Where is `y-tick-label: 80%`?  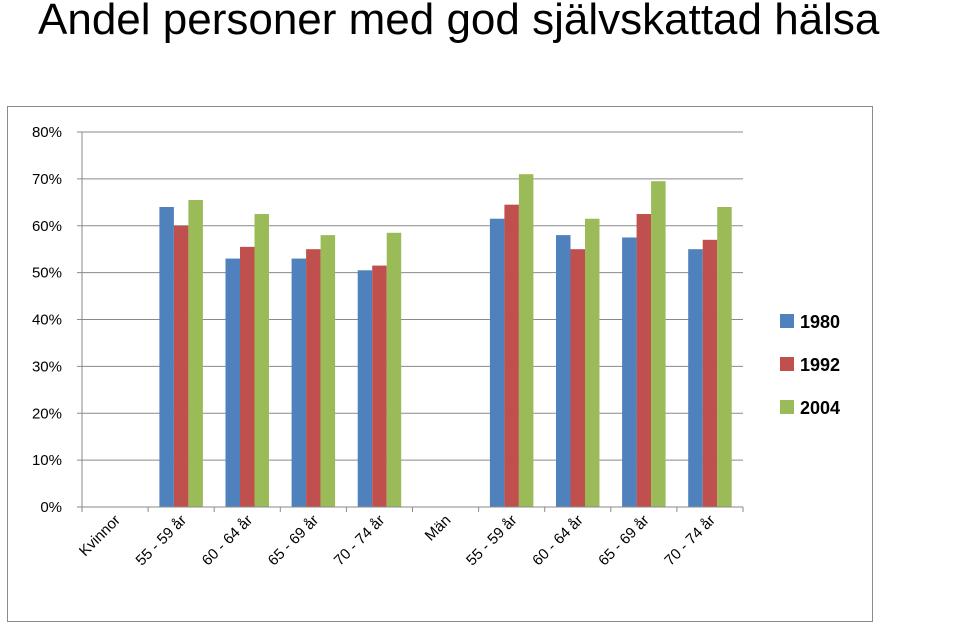 y-tick-label: 80% is located at coordinates (47, 132).